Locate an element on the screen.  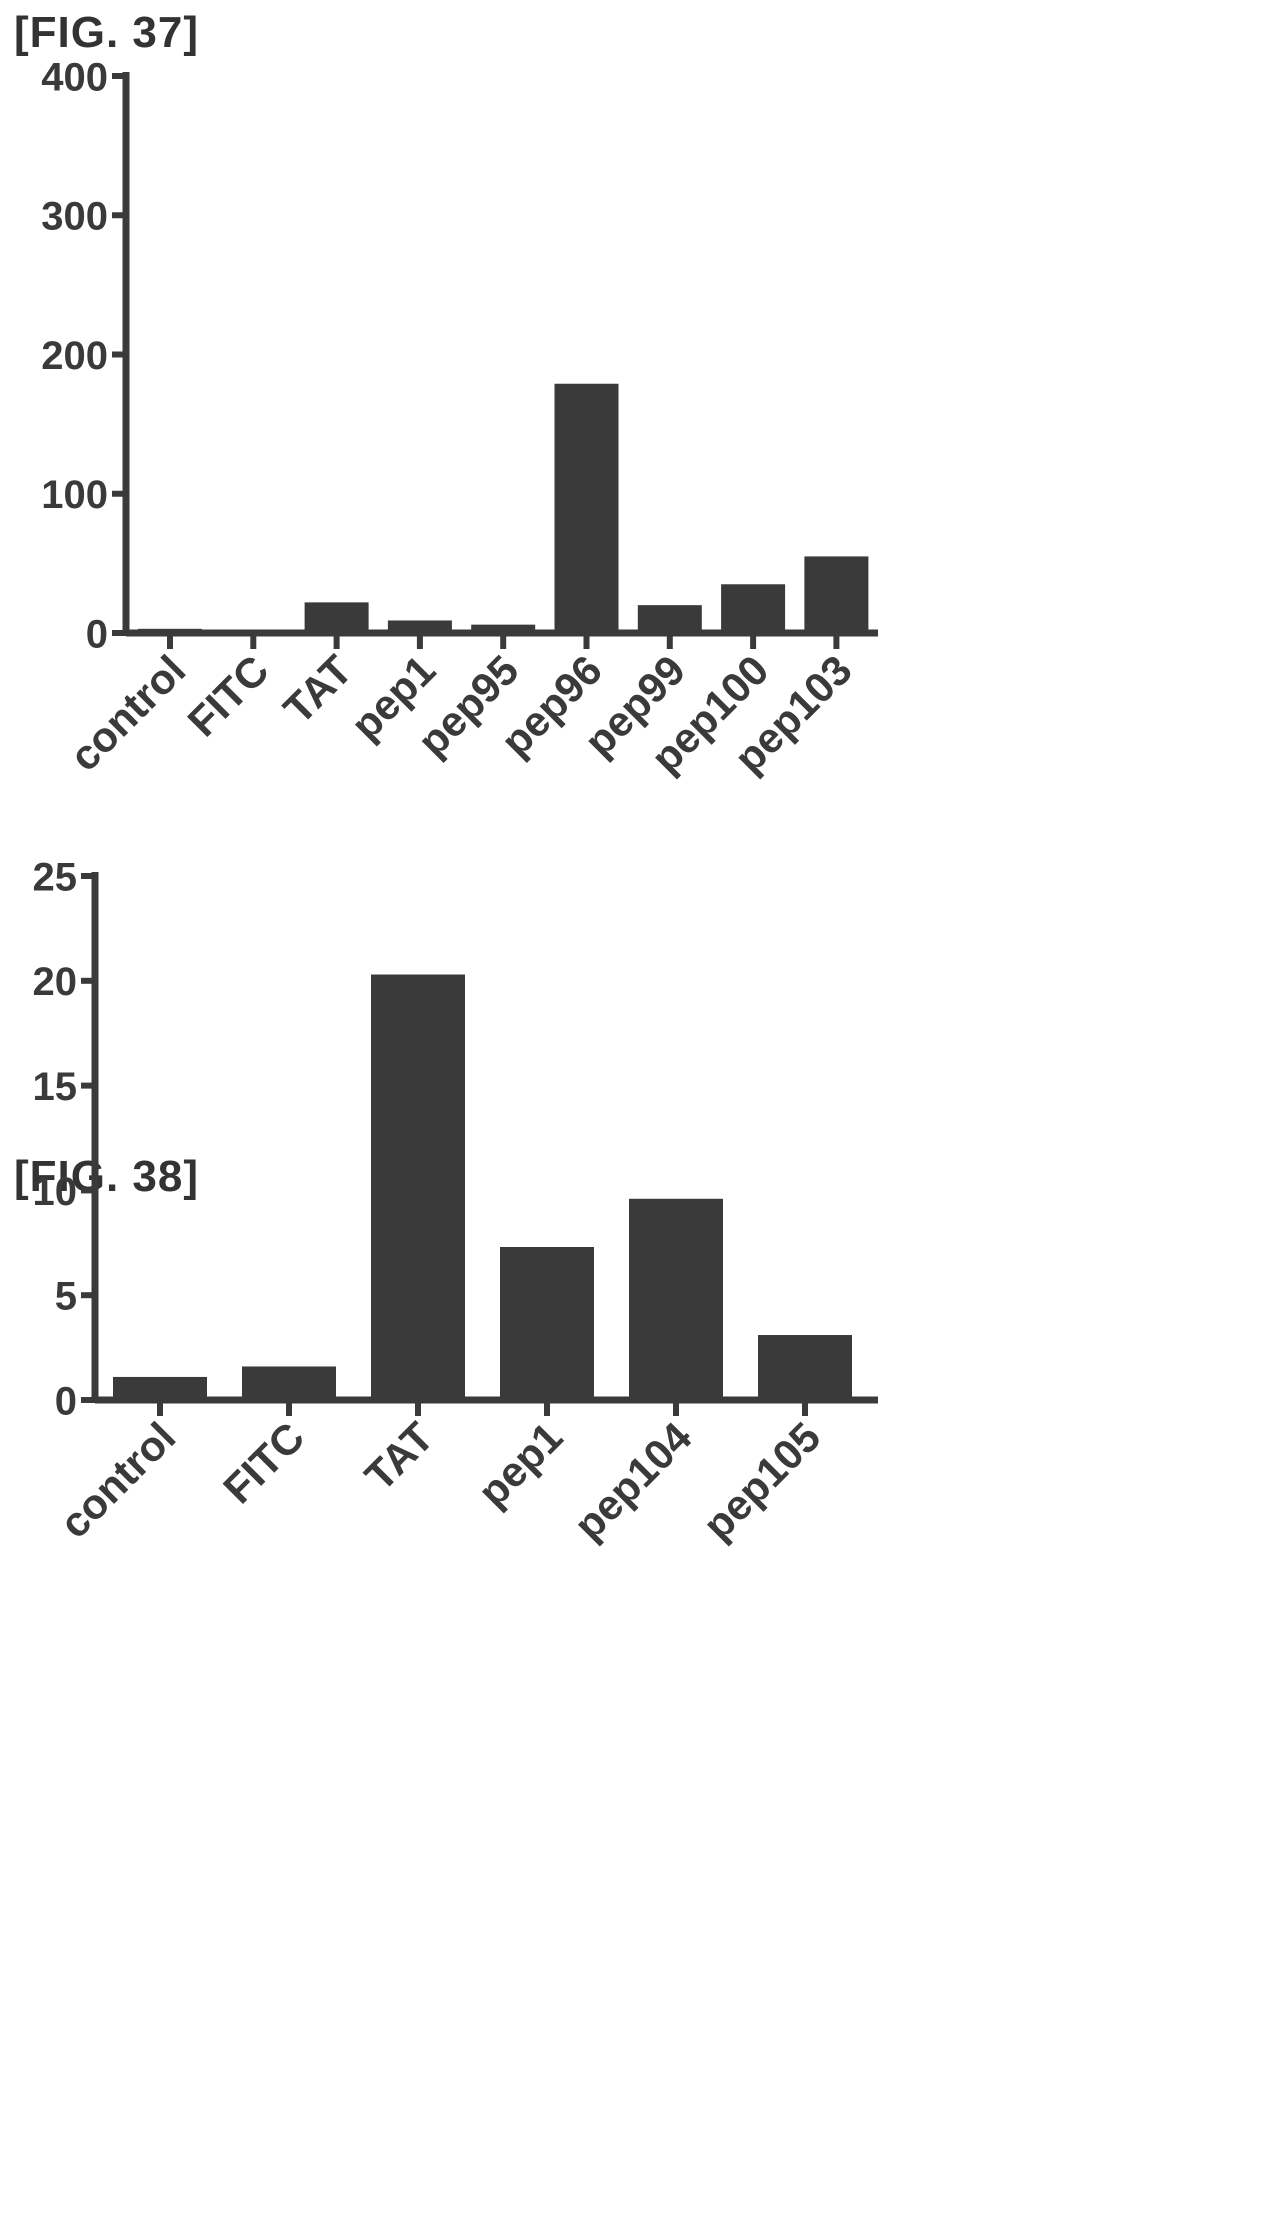
figure-38-label: [FIG. 38] is located at coordinates (107, 1176).